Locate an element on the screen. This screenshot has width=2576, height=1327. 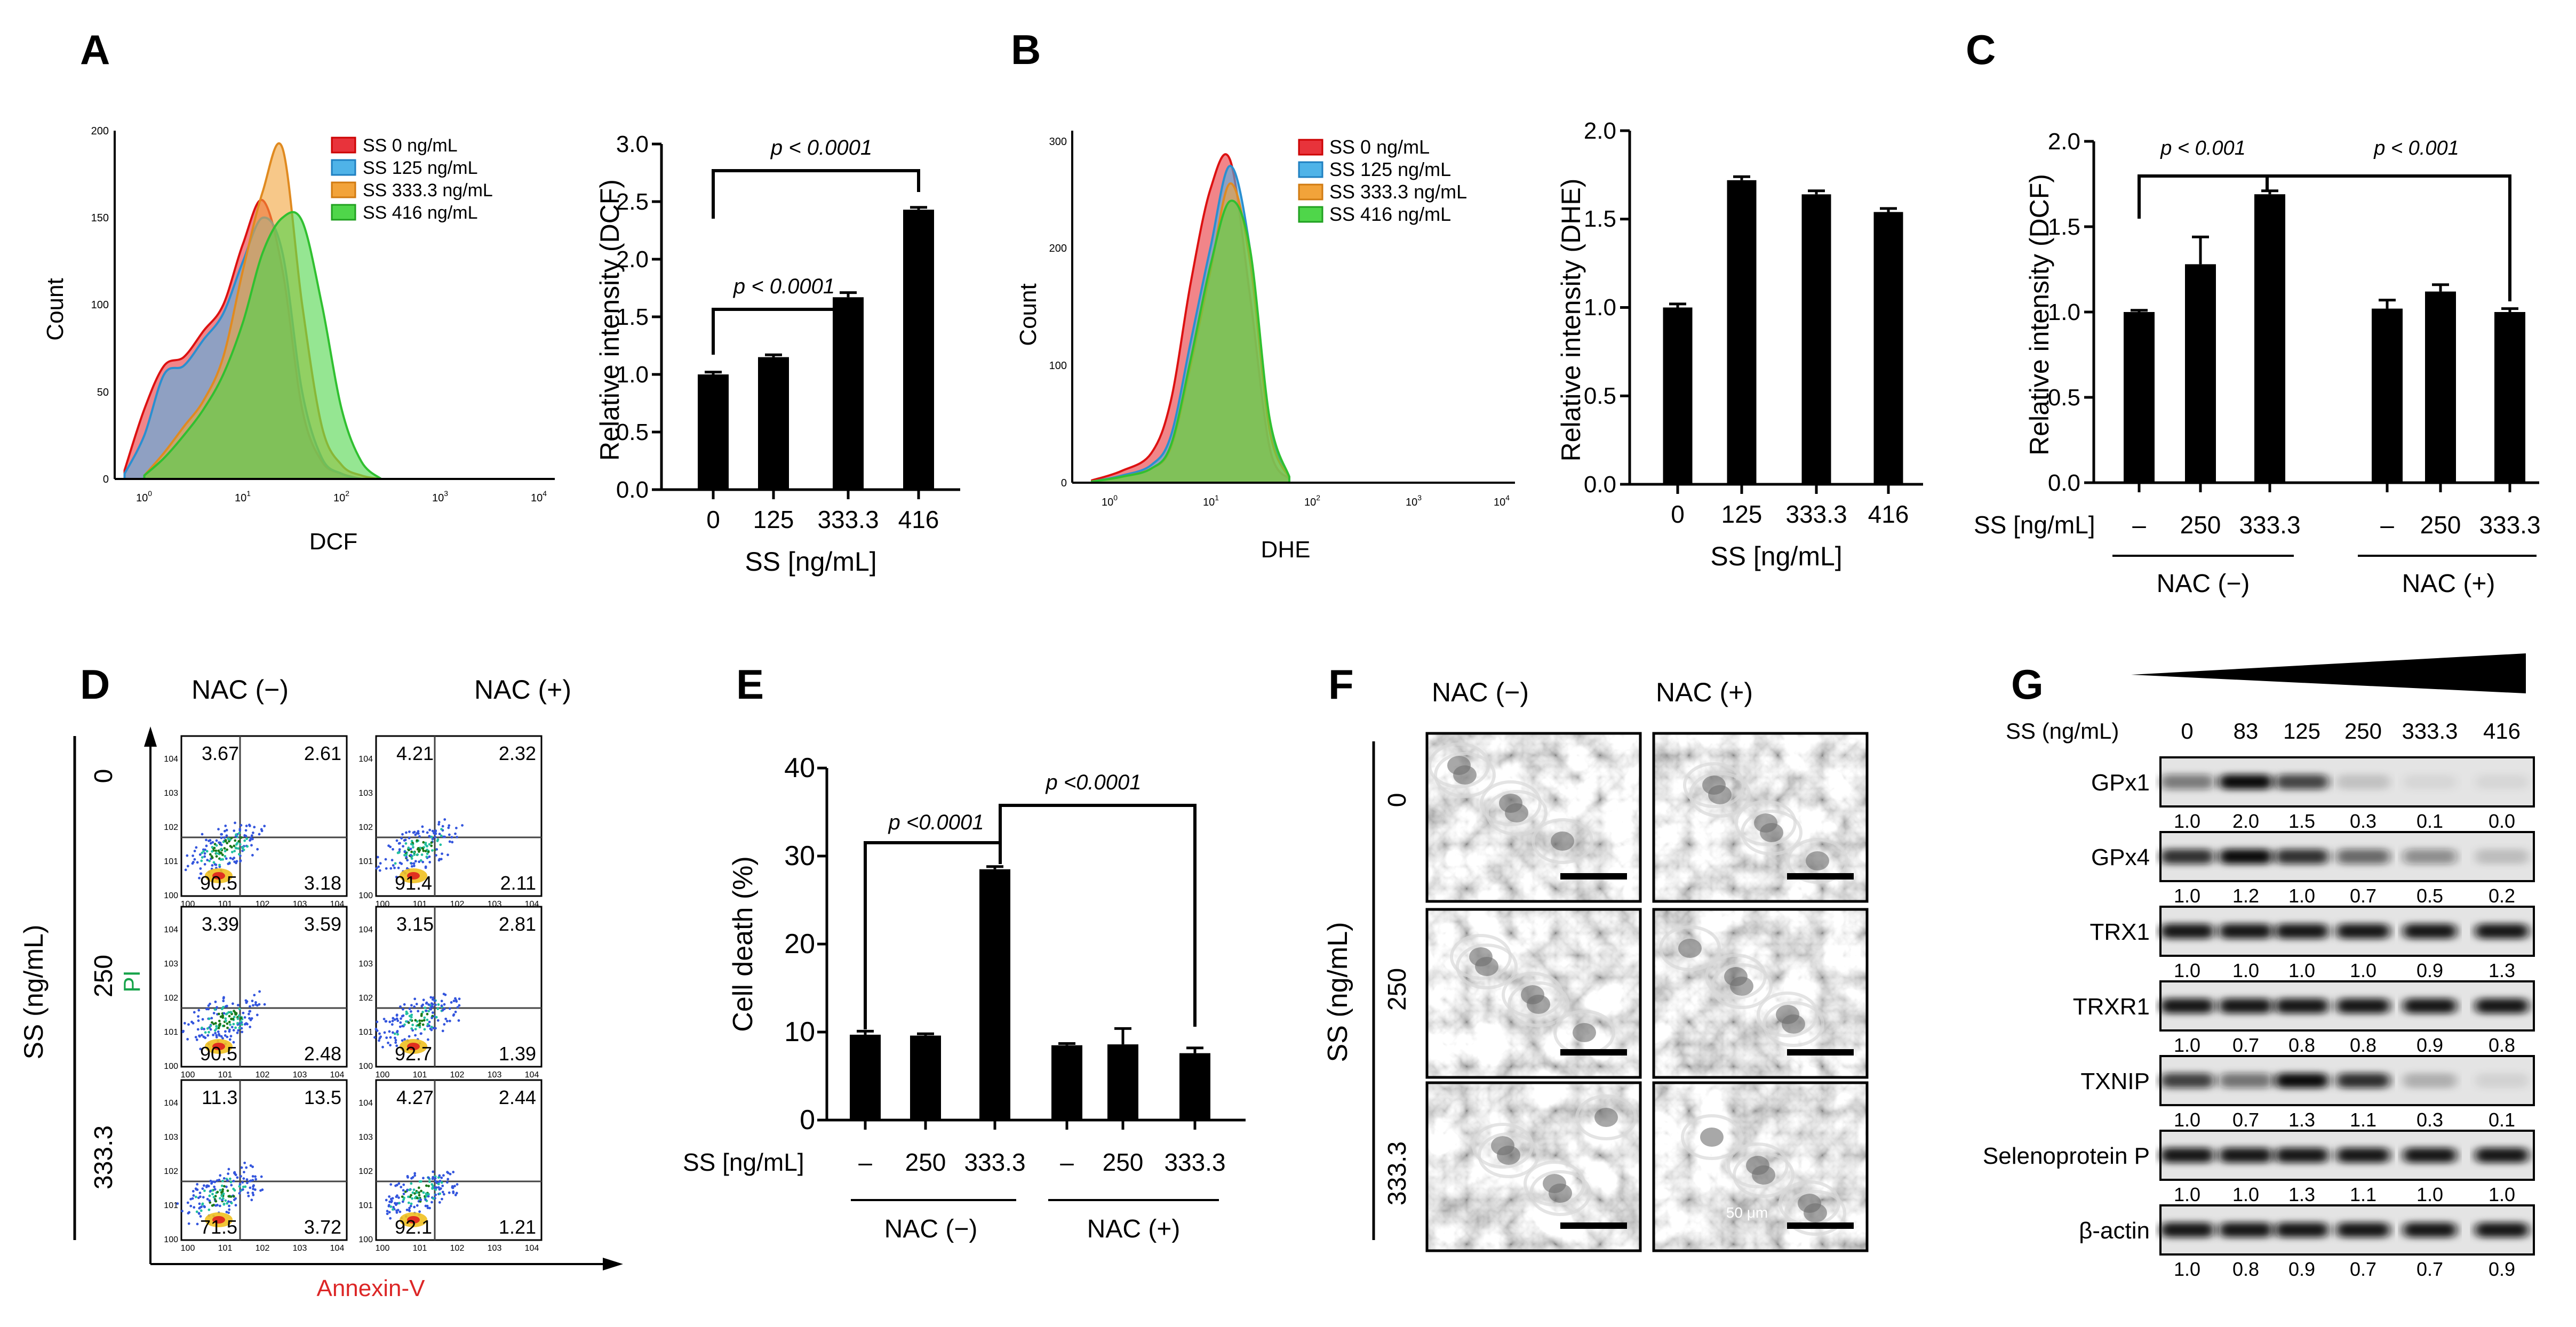
bar-chart-b-bars is located at coordinates (1761, 312).